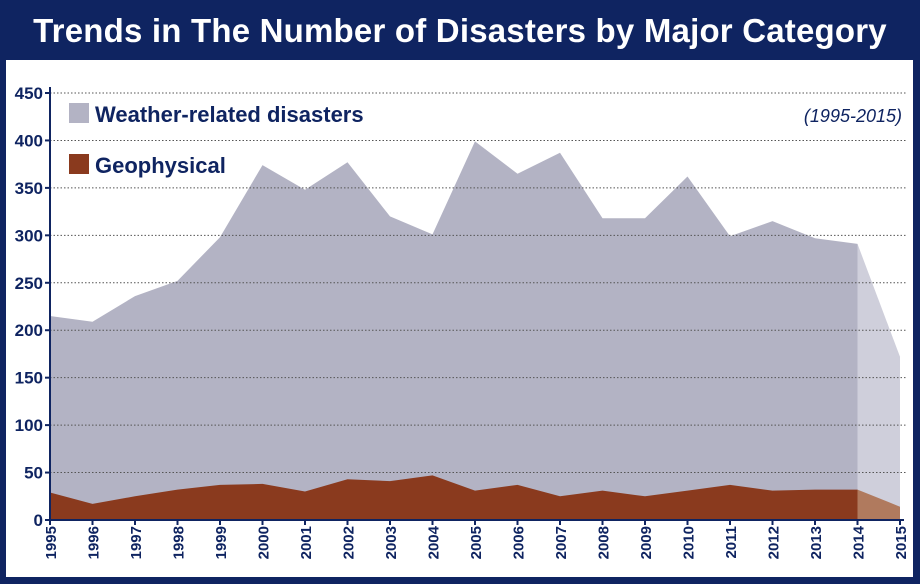  Describe the element at coordinates (29, 378) in the screenshot. I see `y-tick-label: 150` at that location.